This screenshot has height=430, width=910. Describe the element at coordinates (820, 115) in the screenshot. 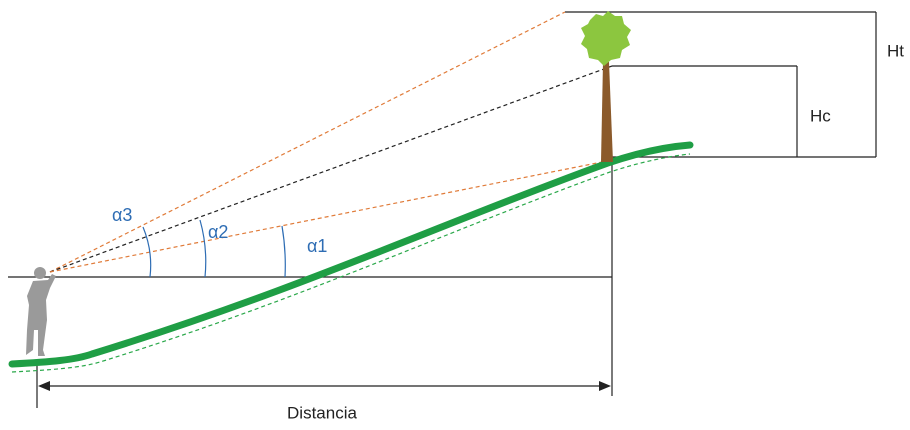

I see `height-label: Hc` at that location.